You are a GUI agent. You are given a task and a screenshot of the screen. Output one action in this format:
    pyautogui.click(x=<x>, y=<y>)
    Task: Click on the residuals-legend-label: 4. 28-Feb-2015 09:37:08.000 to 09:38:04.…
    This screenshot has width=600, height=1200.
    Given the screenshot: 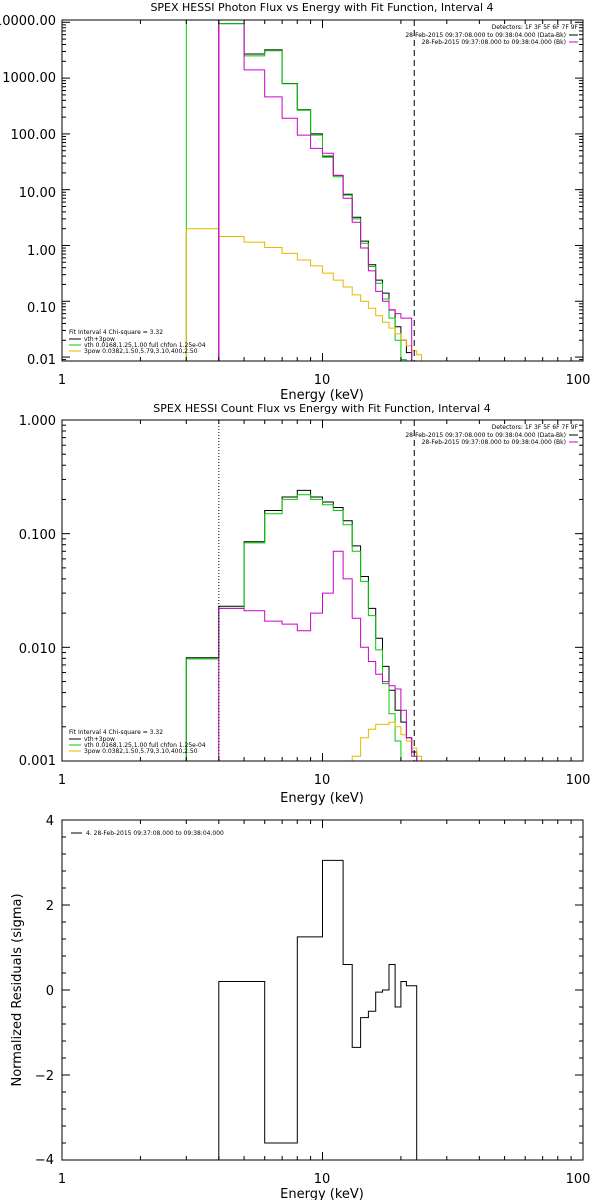 What is the action you would take?
    pyautogui.click(x=155, y=833)
    